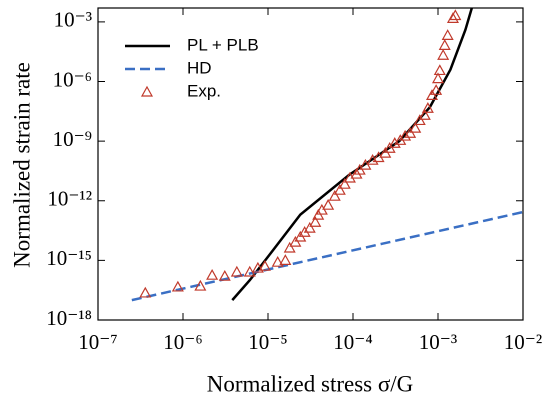  I want to click on y-tick-label: 10⁻⁹, so click(72, 139).